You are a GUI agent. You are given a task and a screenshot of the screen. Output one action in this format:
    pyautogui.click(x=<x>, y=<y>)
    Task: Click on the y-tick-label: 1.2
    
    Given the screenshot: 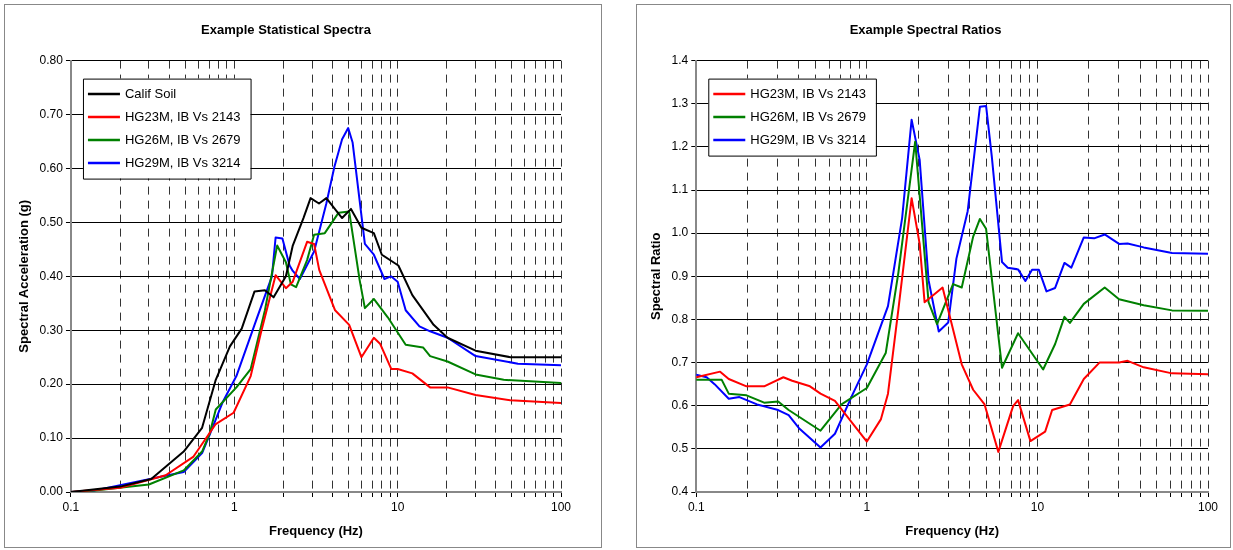 What is the action you would take?
    pyautogui.click(x=680, y=146)
    